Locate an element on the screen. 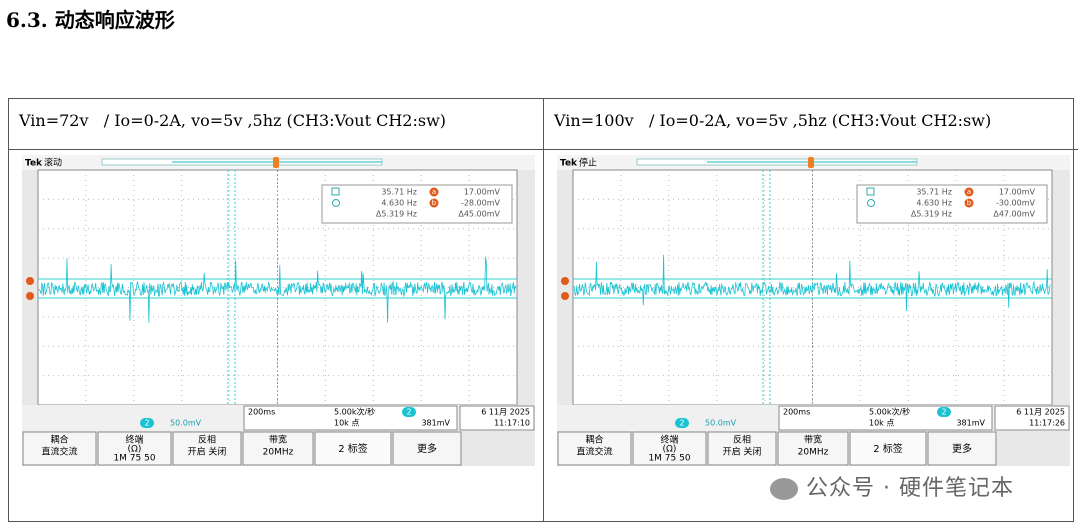 Image resolution: width=1080 pixels, height=528 pixels. watermark-text: 公众号 · 硬件笔记本 is located at coordinates (910, 488).